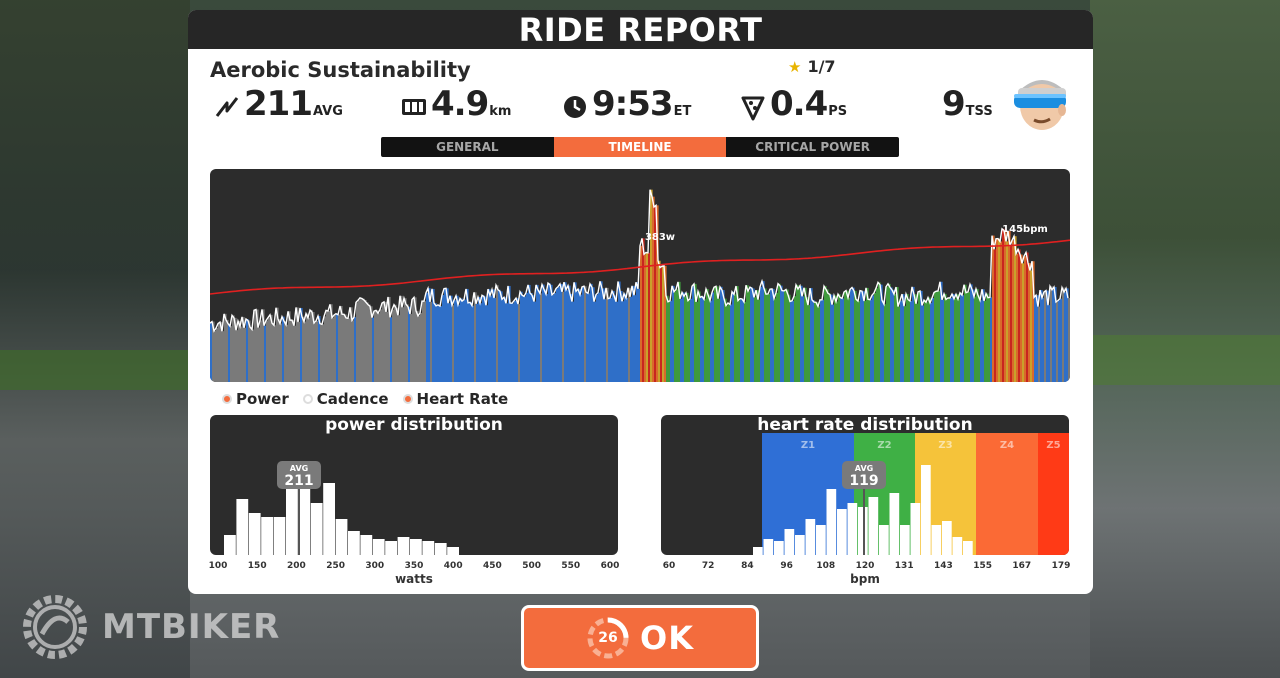 This screenshot has width=1280, height=678. Describe the element at coordinates (640, 29) in the screenshot. I see `page-title: RIDE REPORT` at that location.